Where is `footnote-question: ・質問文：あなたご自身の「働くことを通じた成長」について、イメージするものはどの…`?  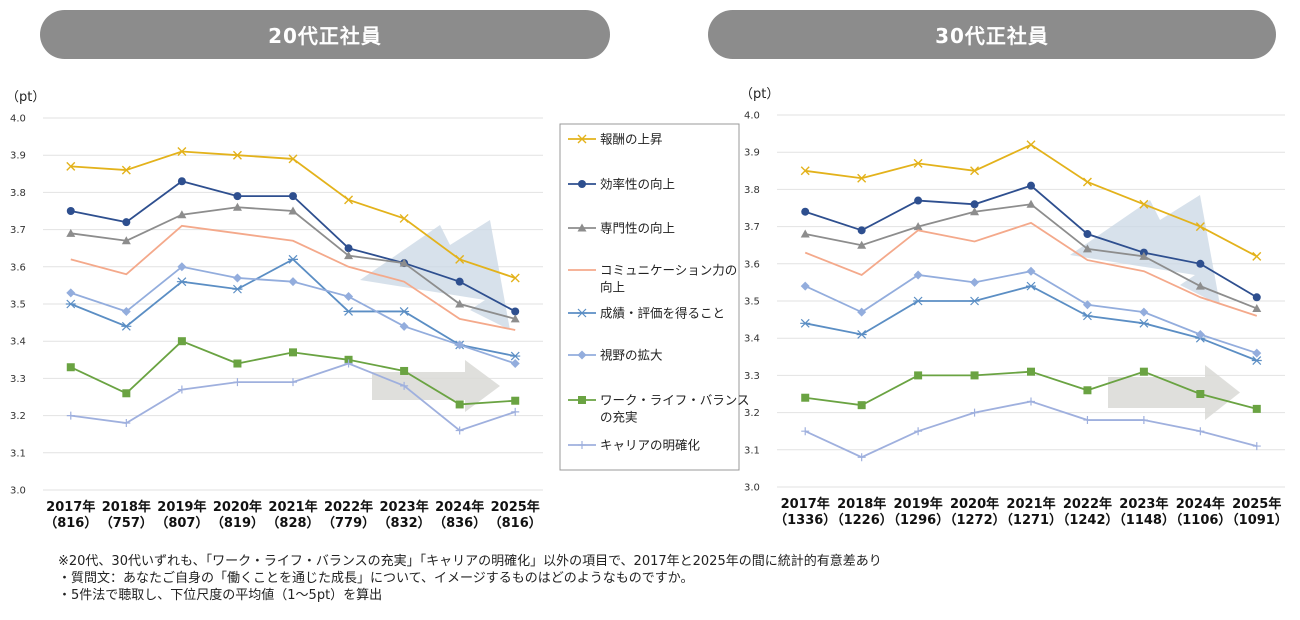 footnote-question: ・質問文：あなたご自身の「働くことを通じた成長」について、イメージするものはどの… is located at coordinates (376, 578).